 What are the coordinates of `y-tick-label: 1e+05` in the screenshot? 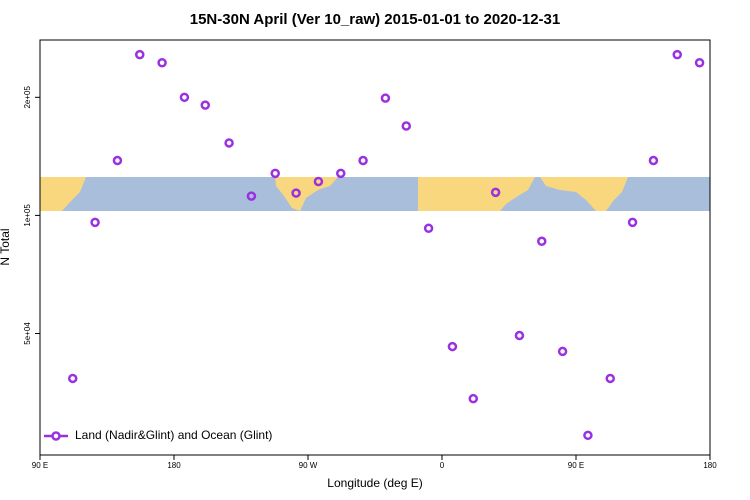 It's located at (27, 215).